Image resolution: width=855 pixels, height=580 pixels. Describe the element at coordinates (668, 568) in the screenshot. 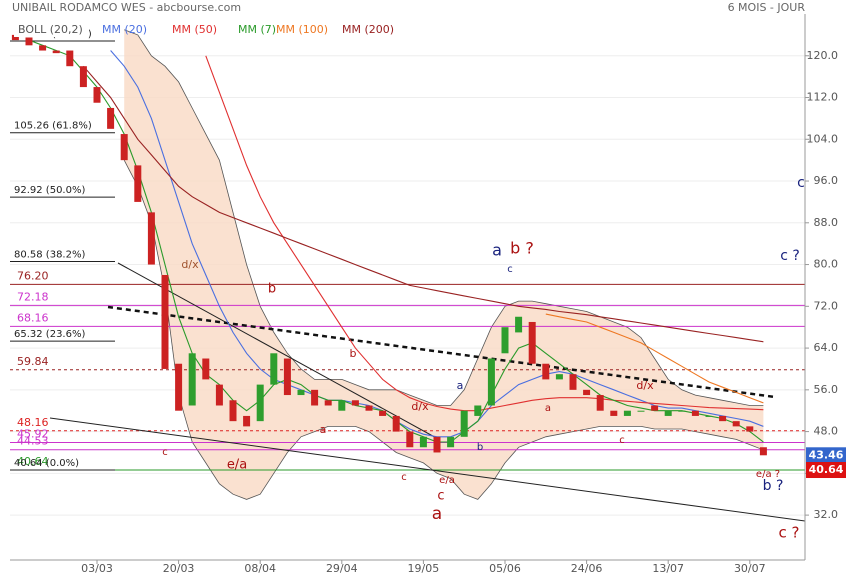

I see `x-tick-label: 13/07` at that location.